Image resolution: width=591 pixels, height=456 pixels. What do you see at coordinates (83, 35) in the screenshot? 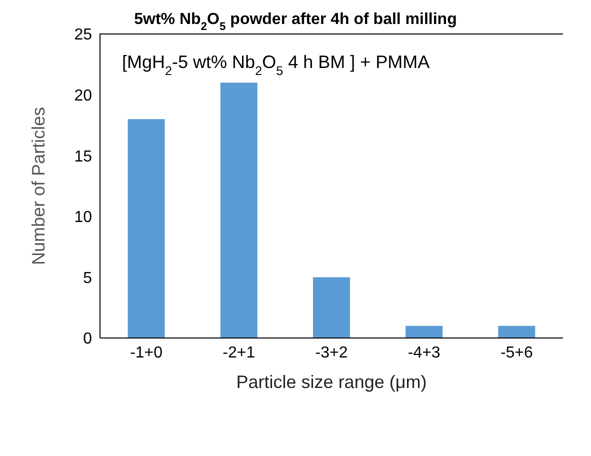
I see `y-tick-label: 25` at bounding box center [83, 35].